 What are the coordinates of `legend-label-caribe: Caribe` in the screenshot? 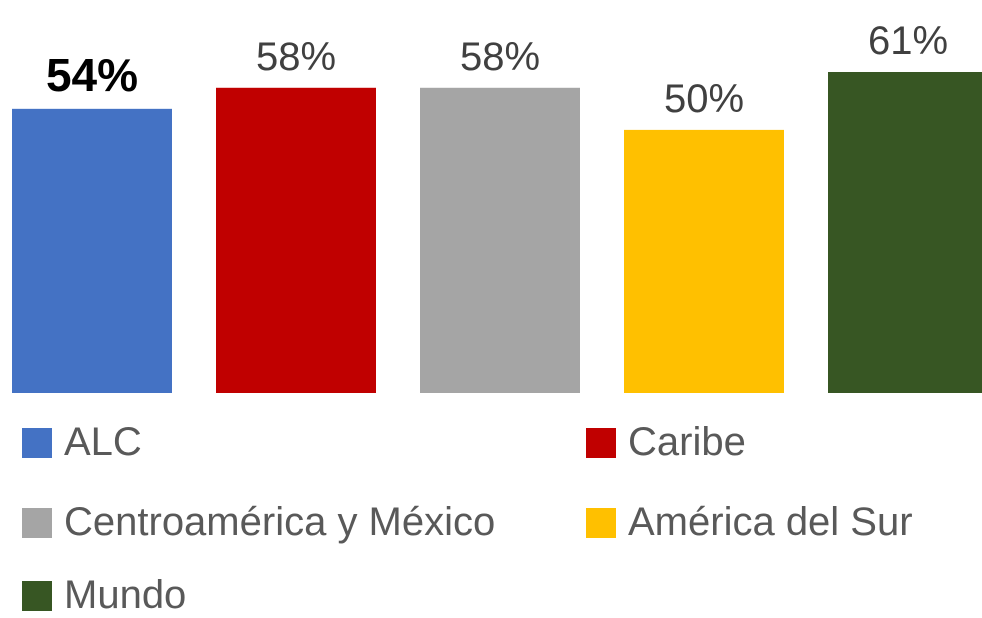 It's located at (687, 442).